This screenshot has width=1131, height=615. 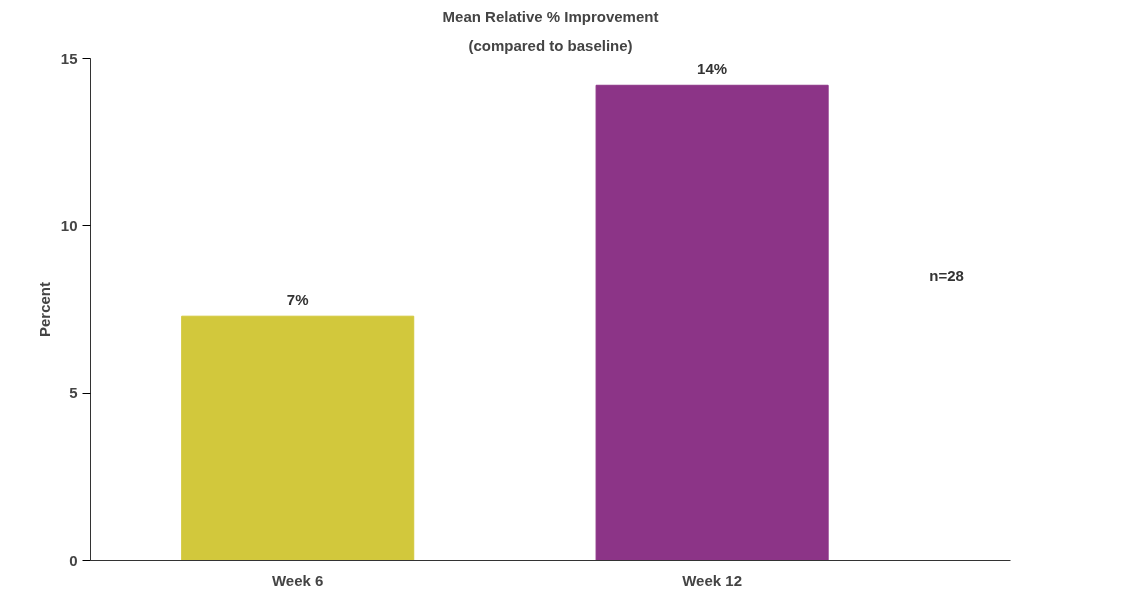 What do you see at coordinates (297, 300) in the screenshot?
I see `data-label: 7%` at bounding box center [297, 300].